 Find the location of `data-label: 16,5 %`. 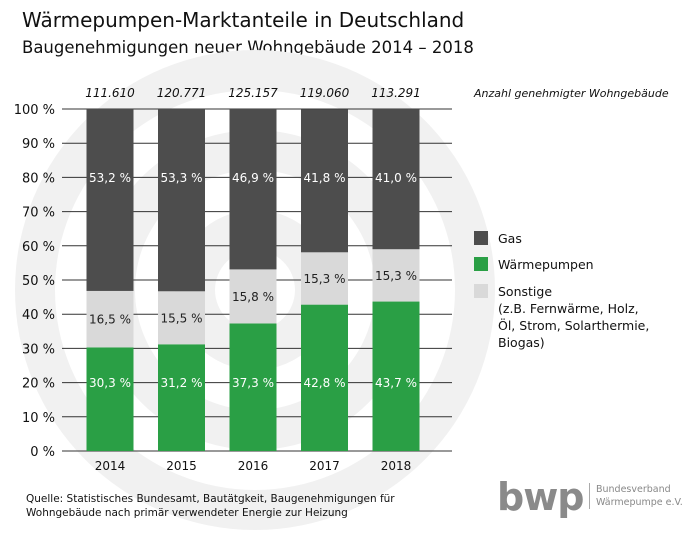

data-label: 16,5 % is located at coordinates (110, 320).